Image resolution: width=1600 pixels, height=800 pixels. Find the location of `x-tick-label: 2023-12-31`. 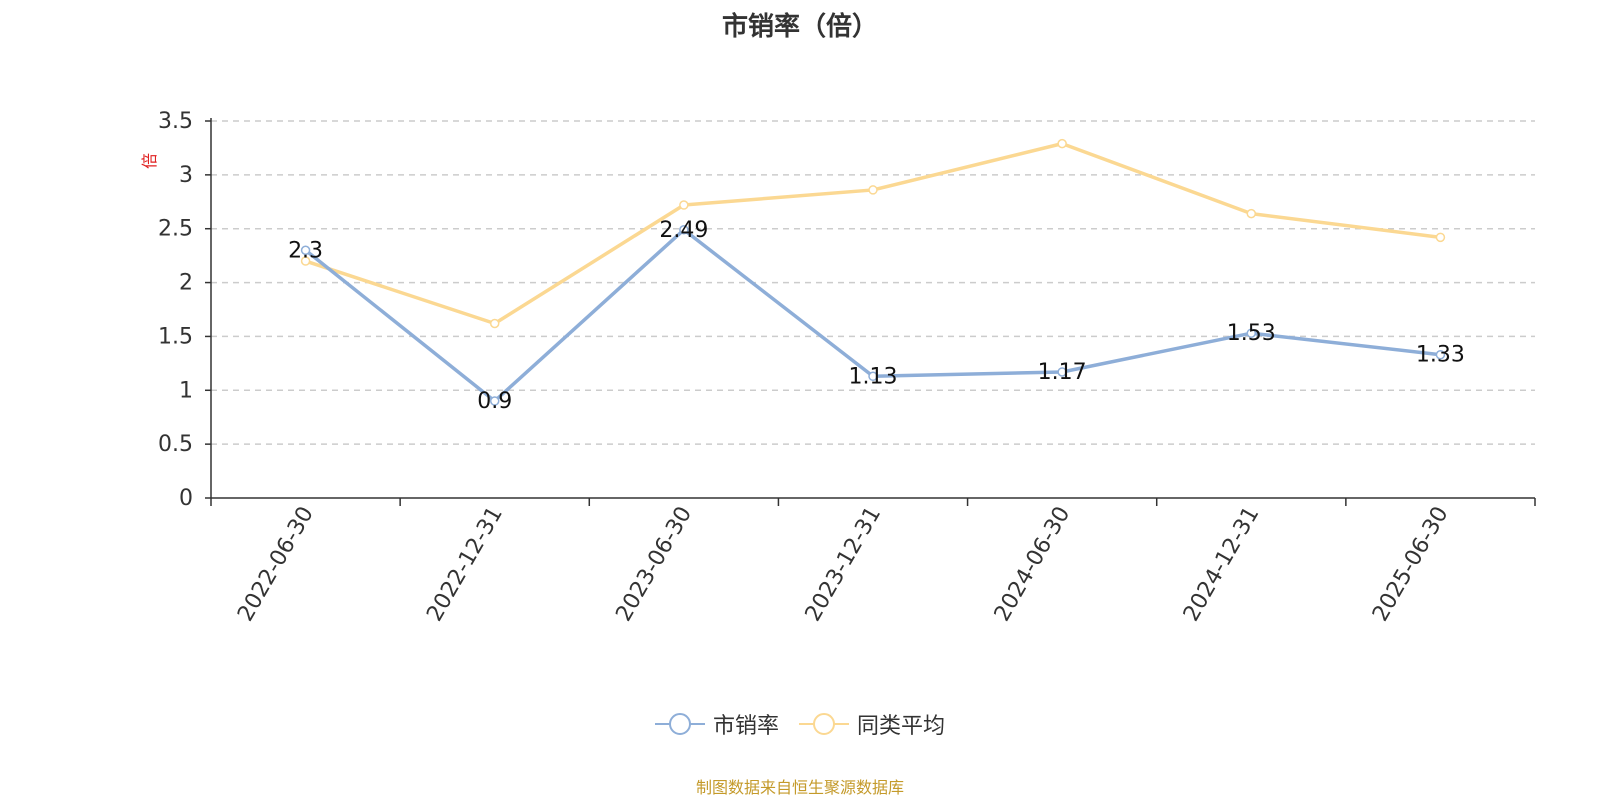

x-tick-label: 2023-12-31 is located at coordinates (844, 564).